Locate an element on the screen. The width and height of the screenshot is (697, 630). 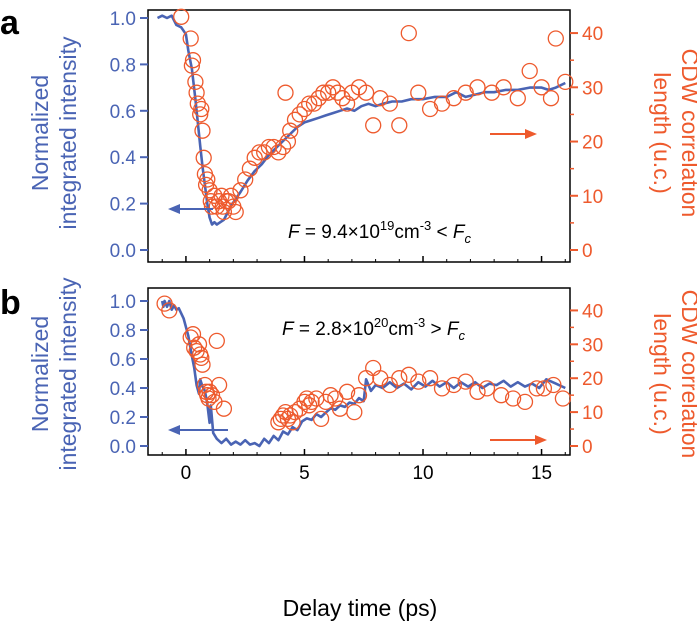
panel-b-right-ylabel: CDW correlation length (u.c.) is located at coordinates (673, 374).